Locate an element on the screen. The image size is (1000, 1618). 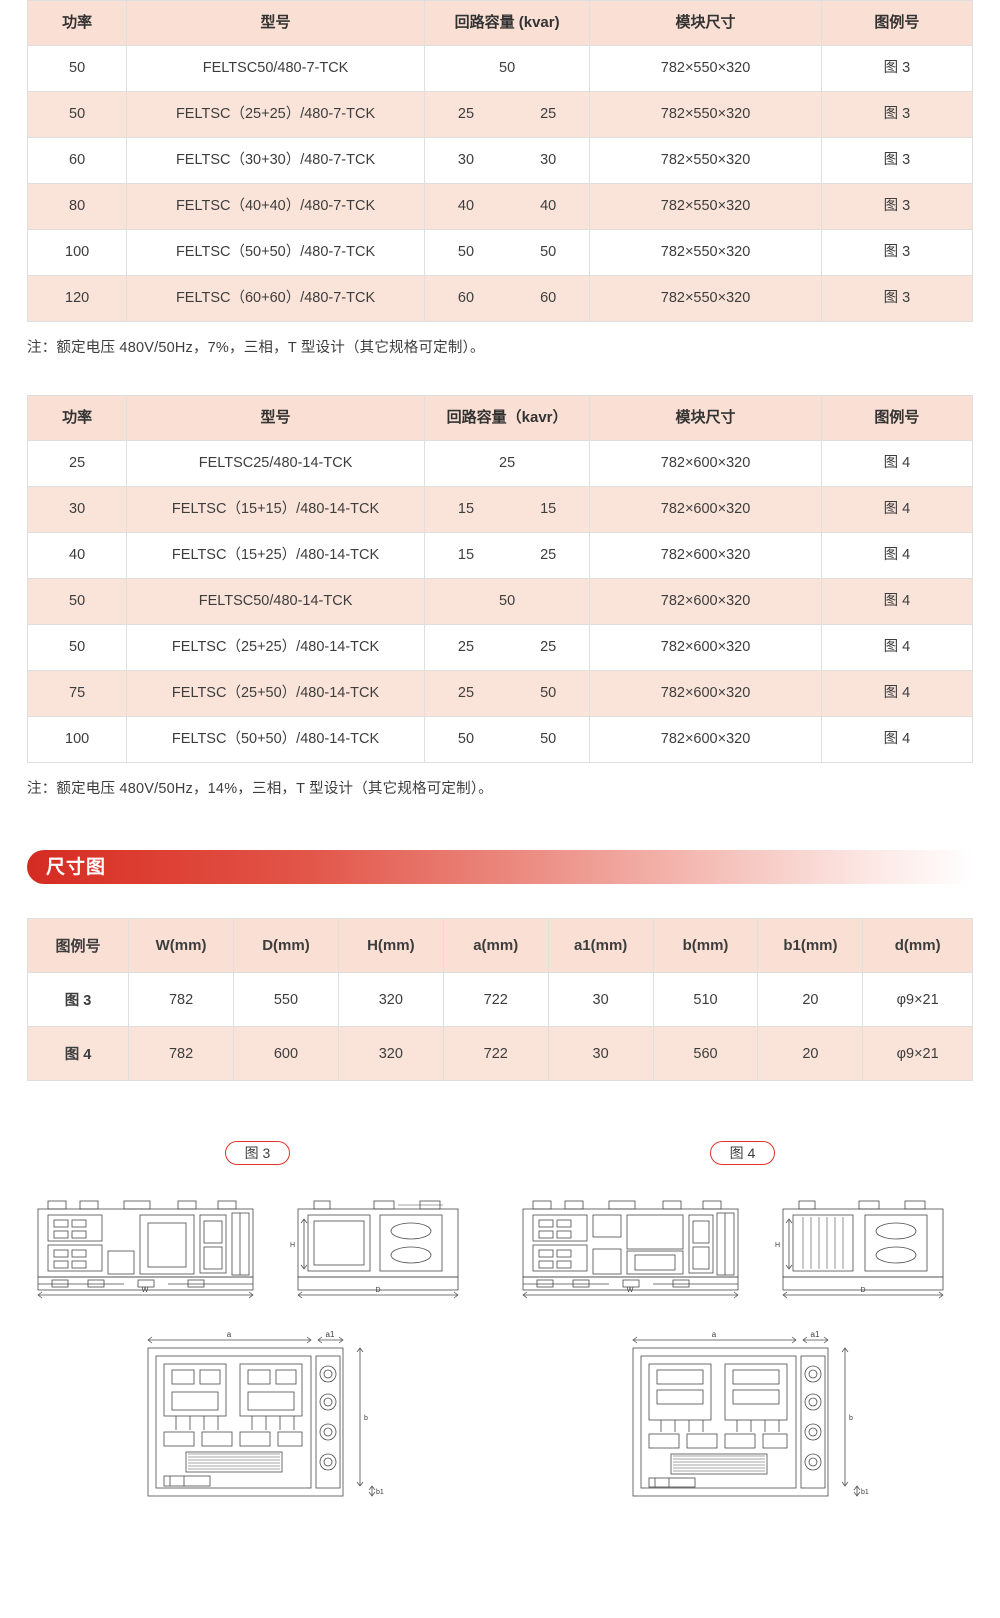
dim-col-header: 图例号 is located at coordinates (78, 945).